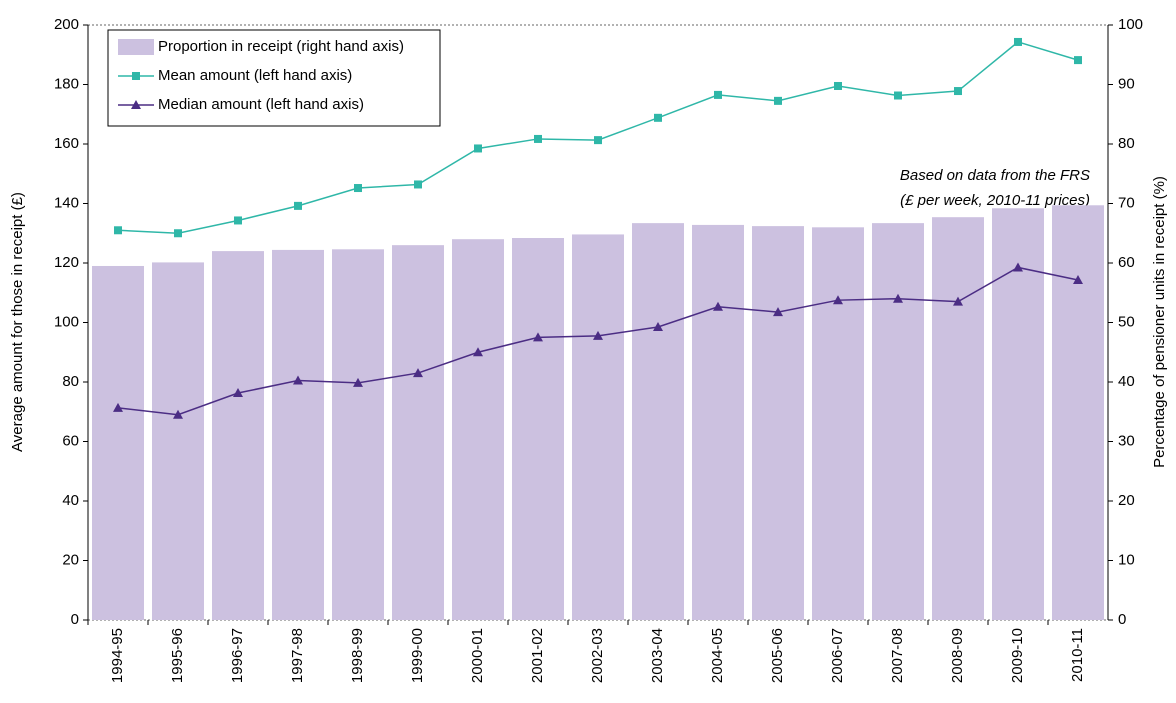 The image size is (1176, 703). I want to click on legend-box, so click(274, 78).